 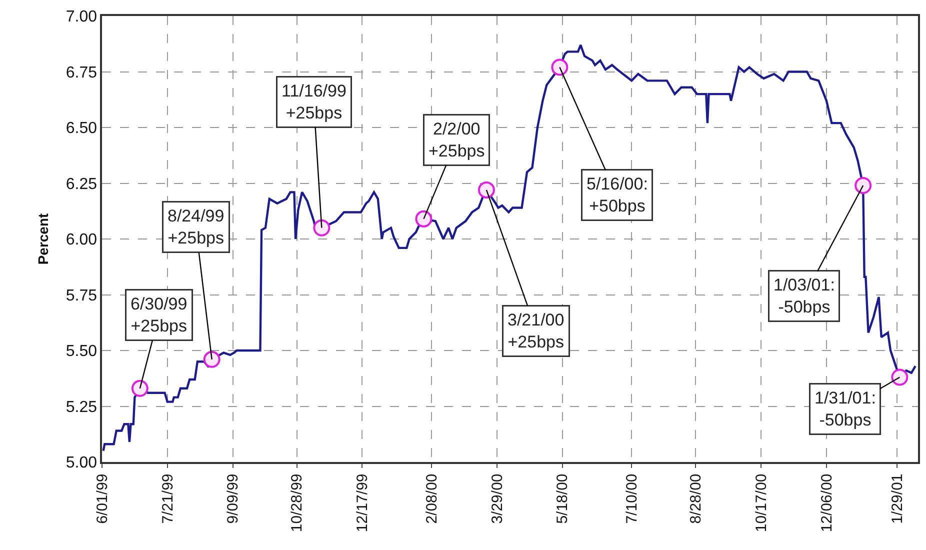 I want to click on x-tick-label: 3/29/00, so click(x=497, y=499).